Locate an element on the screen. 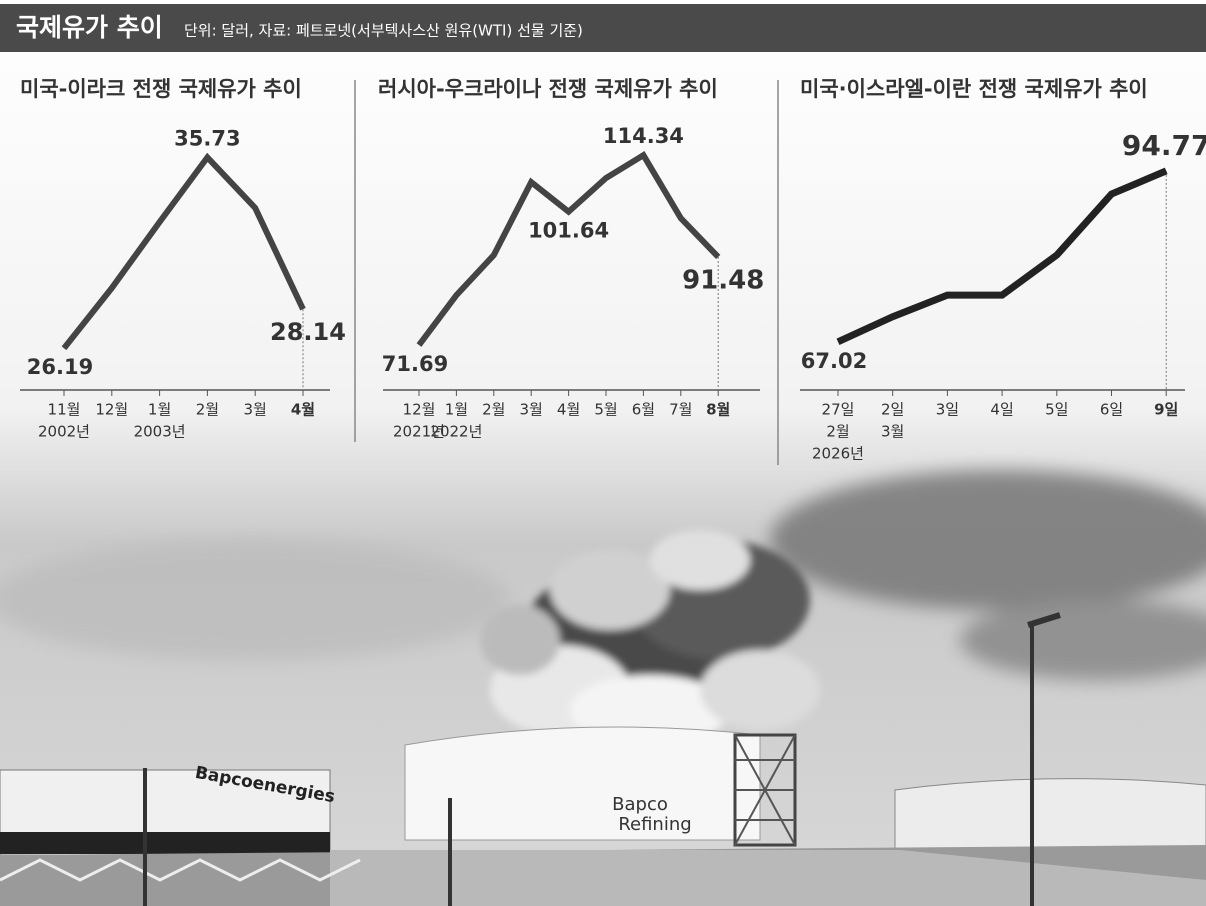  chart-title: 미국·이스라엘-이란 전쟁 국제유가 추이 is located at coordinates (974, 89).